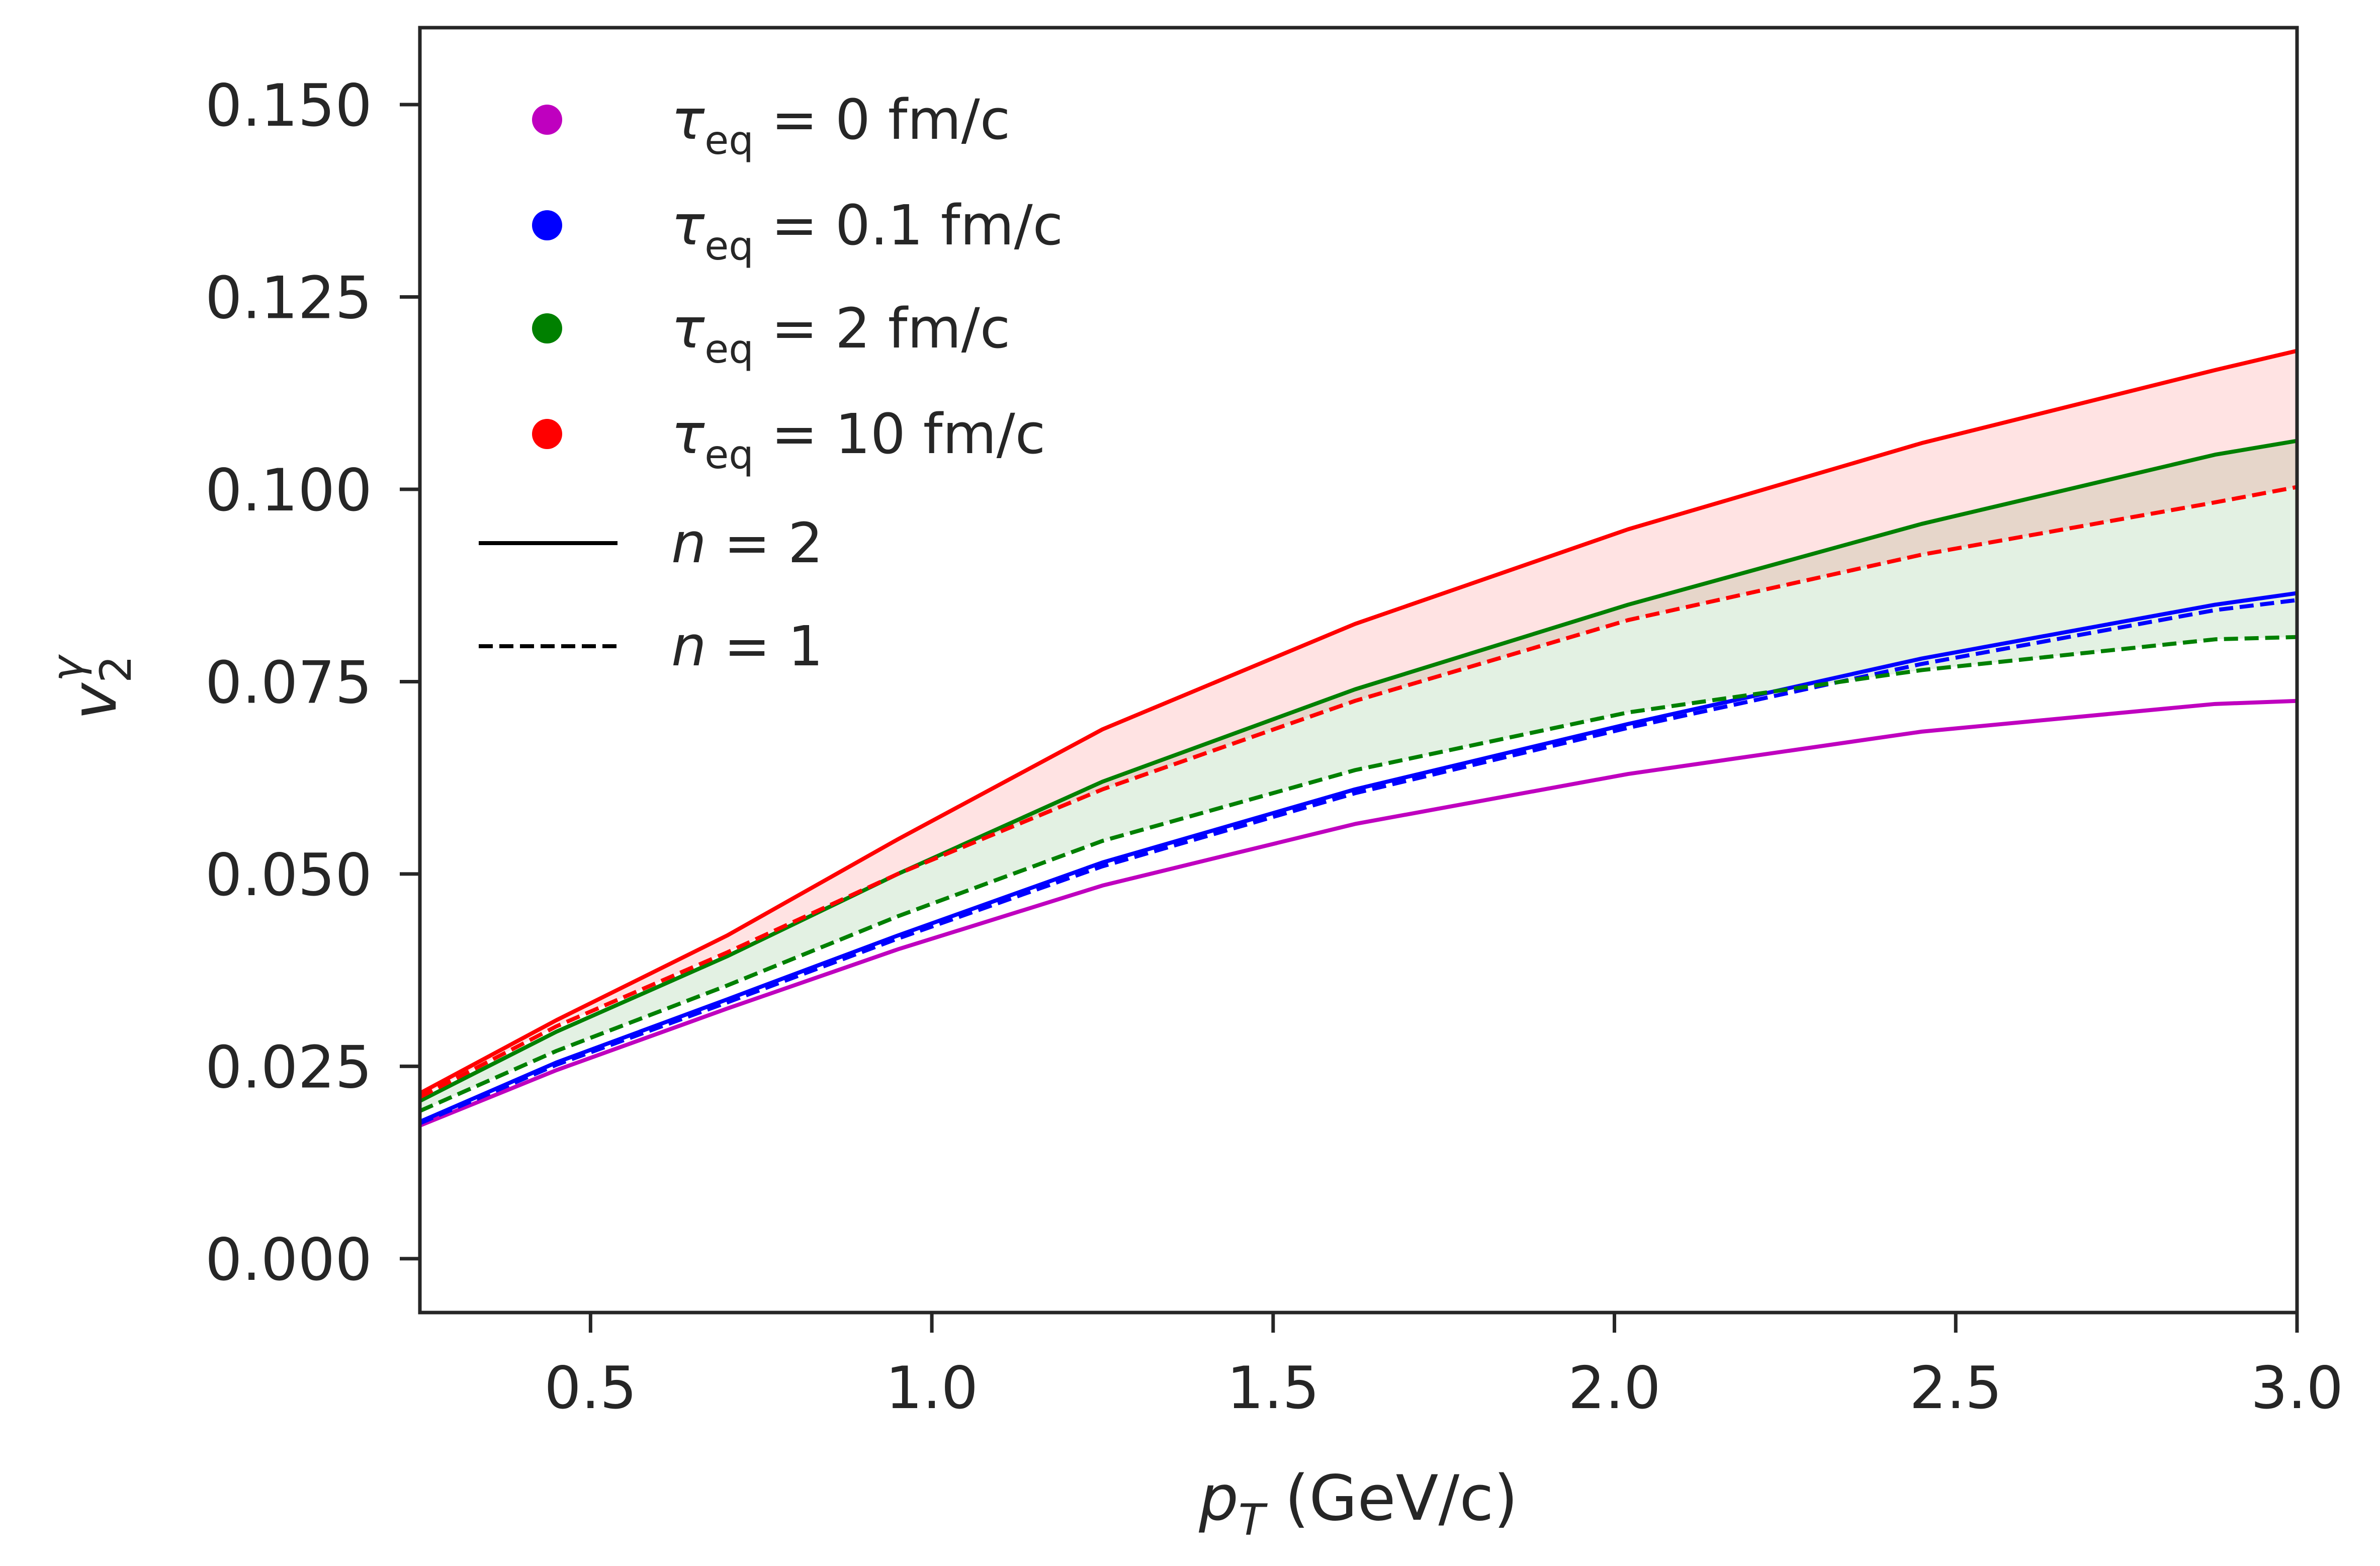 The width and height of the screenshot is (2380, 1566). I want to click on y-tick-label: 0.025, so click(288, 1067).